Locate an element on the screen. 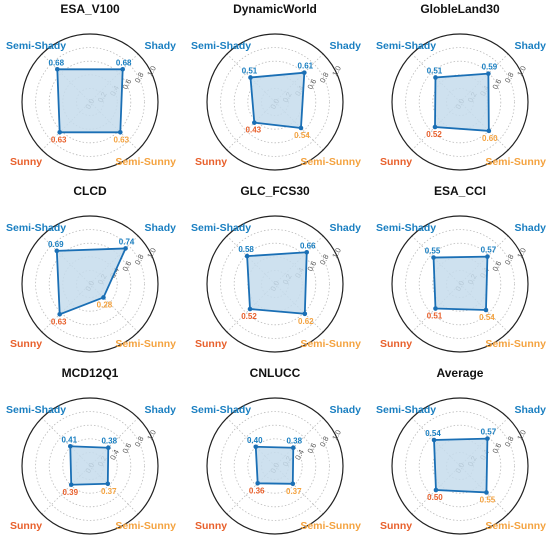  data-label: 0.62 is located at coordinates (306, 321).